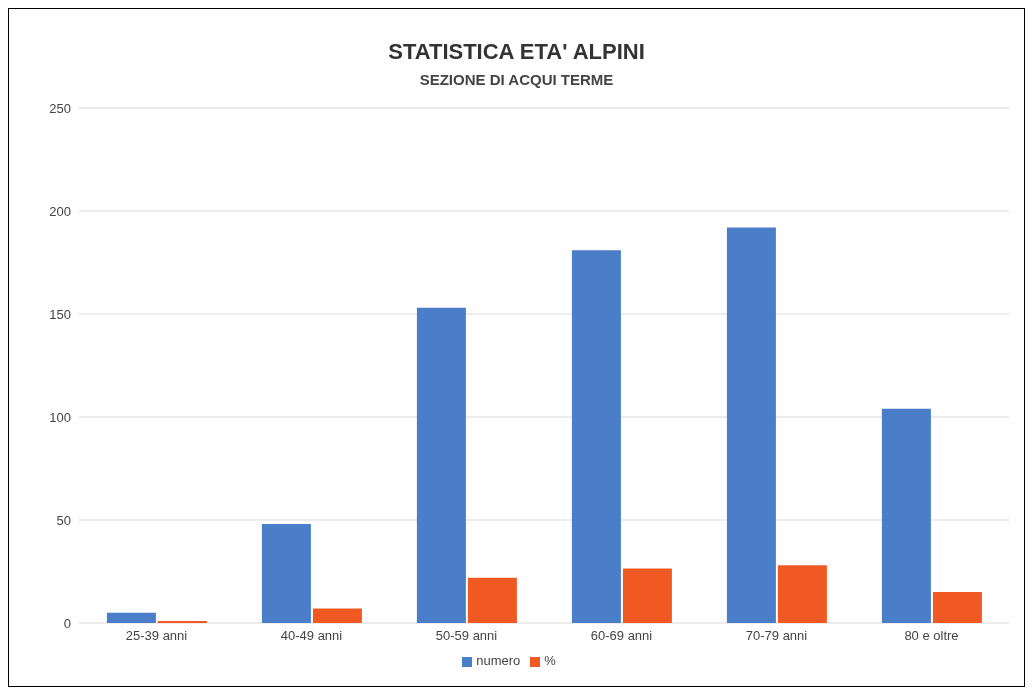 This screenshot has height=695, width=1033. I want to click on x-tick-label: 70-79 anni, so click(776, 636).